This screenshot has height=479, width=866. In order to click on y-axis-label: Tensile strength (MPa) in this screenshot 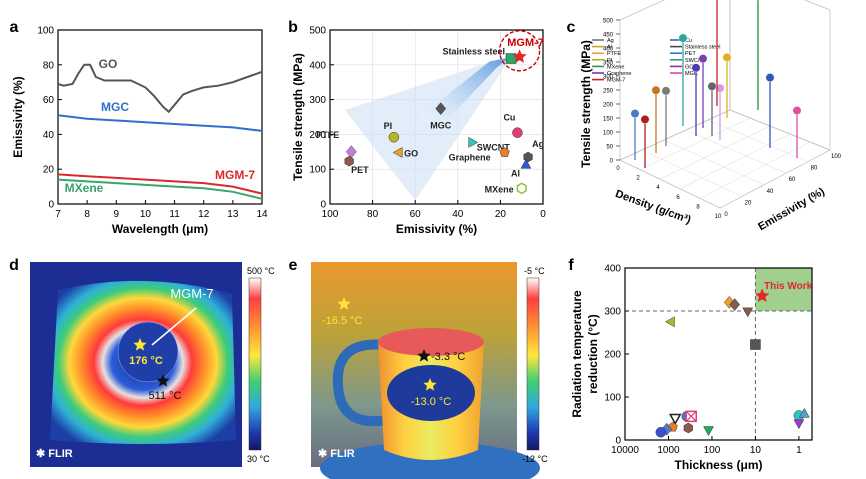, I will do `click(298, 117)`.